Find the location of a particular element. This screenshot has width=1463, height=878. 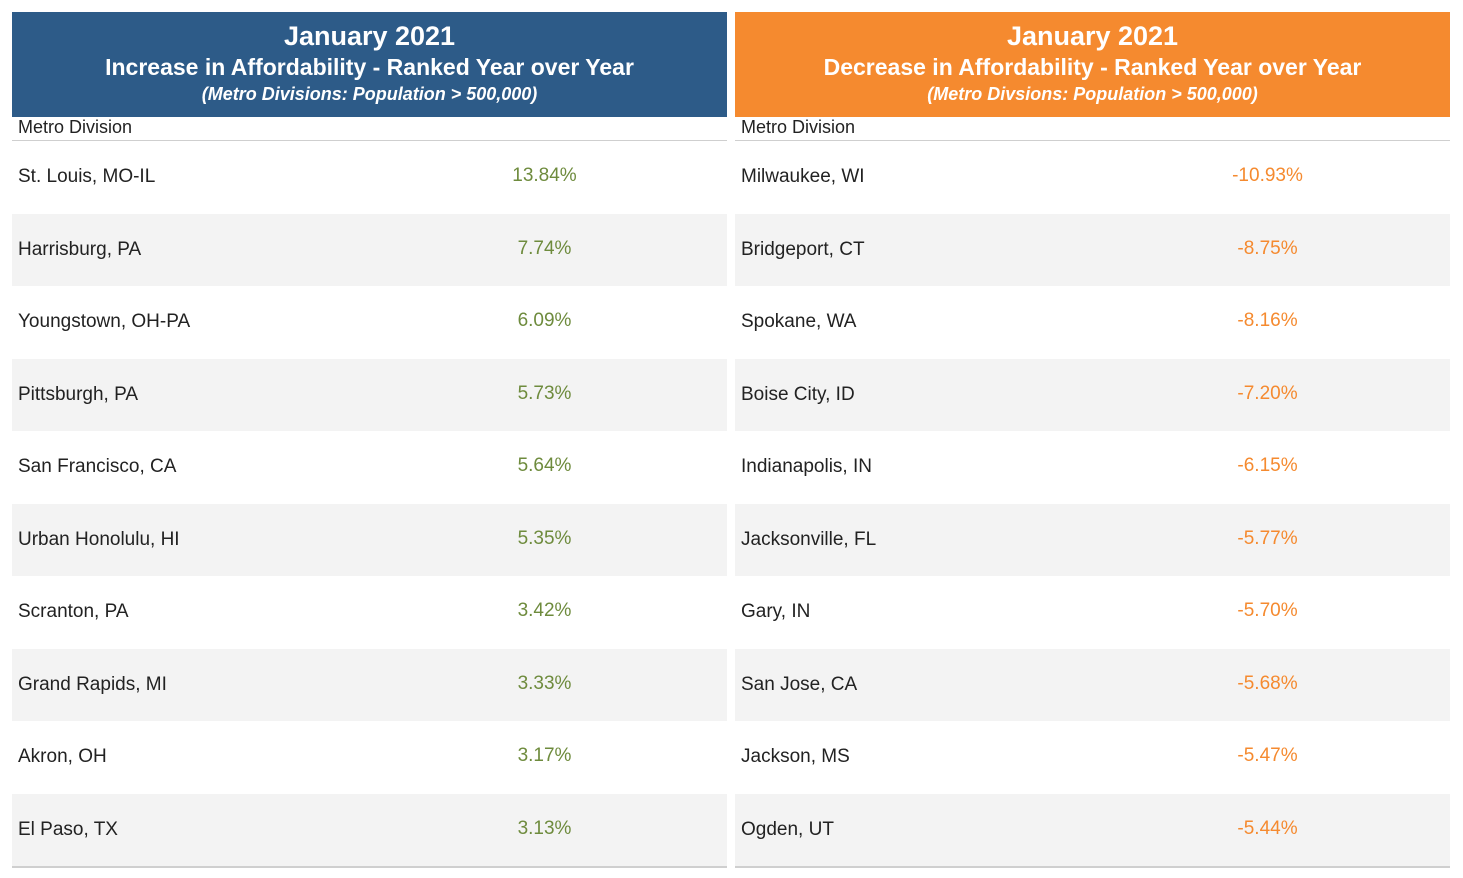

change-value: -8.75% is located at coordinates (1267, 248).